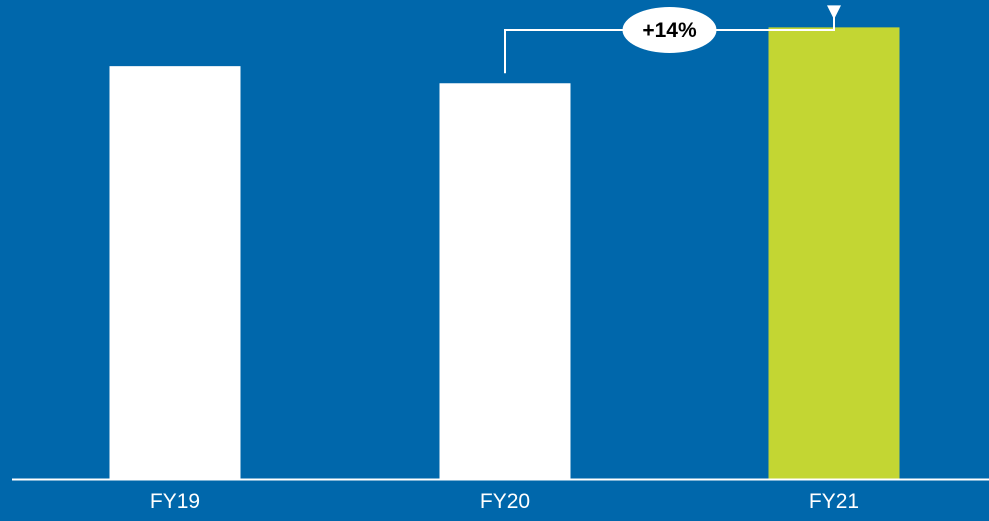 The width and height of the screenshot is (989, 521). What do you see at coordinates (505, 281) in the screenshot?
I see `bar-fy20` at bounding box center [505, 281].